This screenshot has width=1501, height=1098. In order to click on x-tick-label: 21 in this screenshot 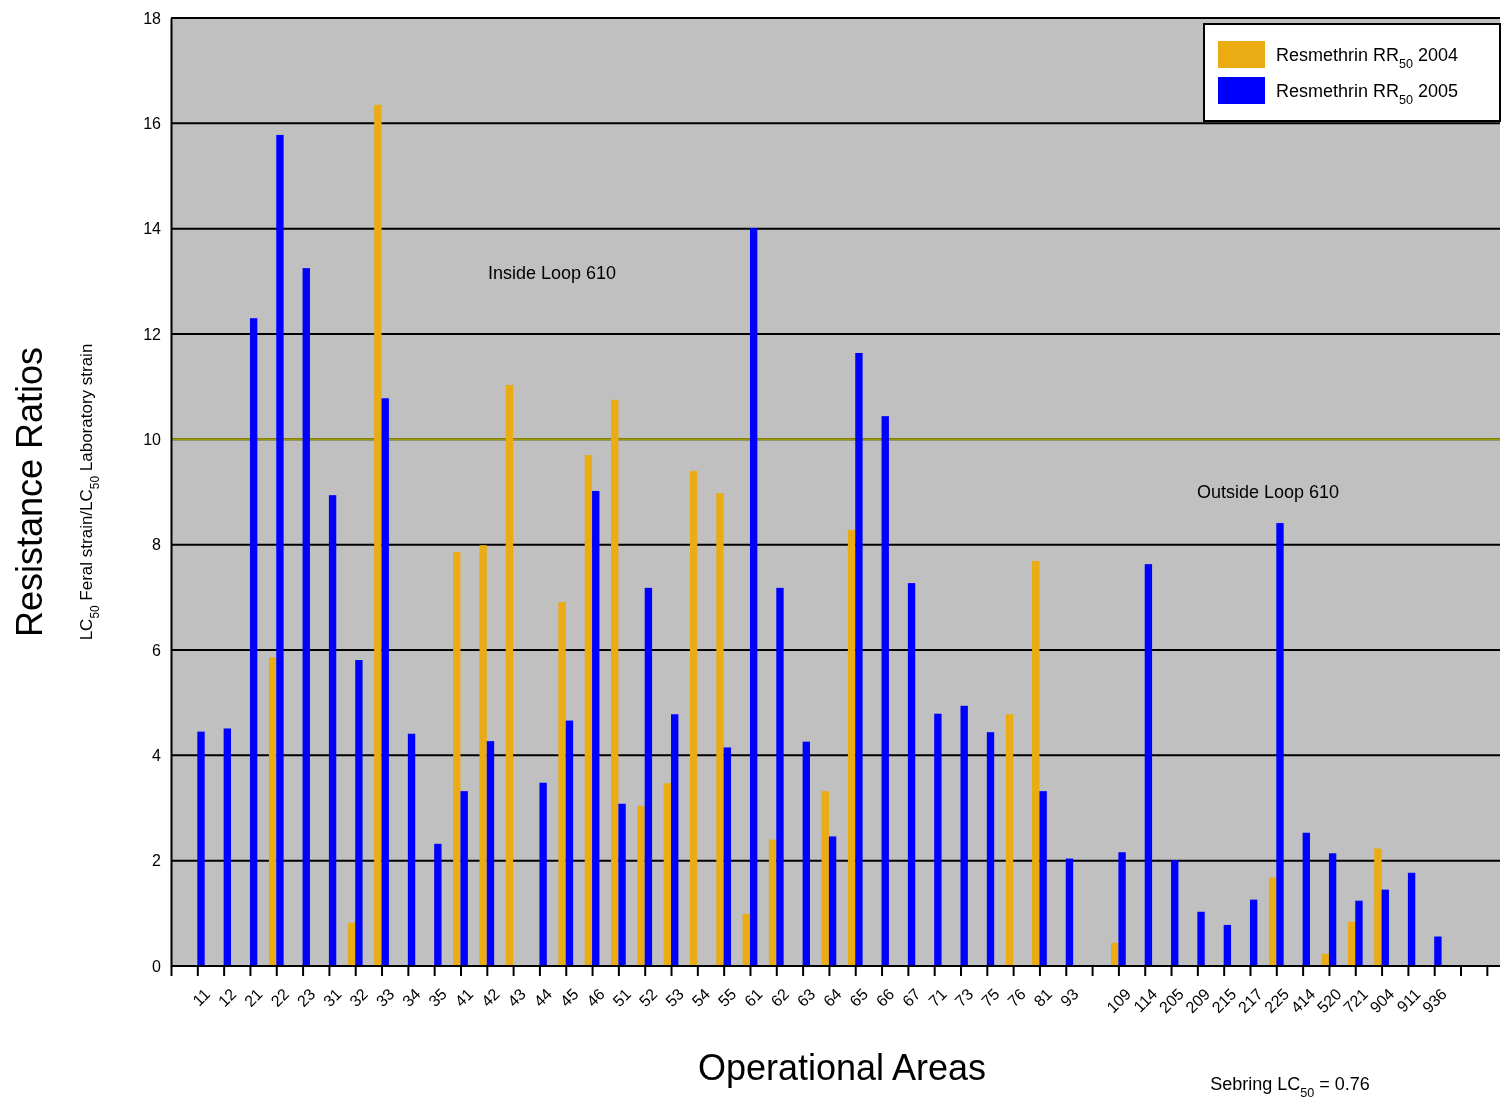, I will do `click(253, 997)`.